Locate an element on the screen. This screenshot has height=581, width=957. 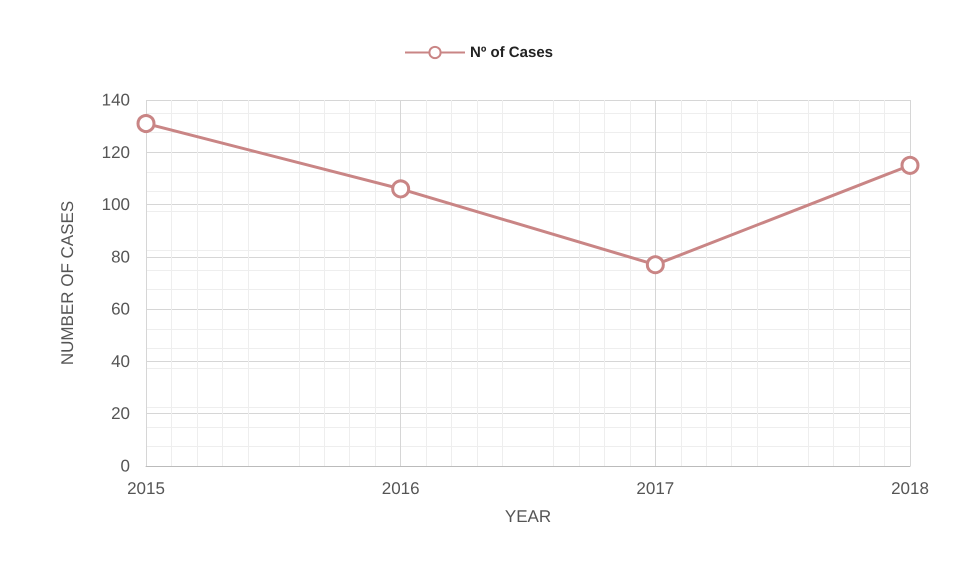
y-tick-label: 20 is located at coordinates (120, 414).